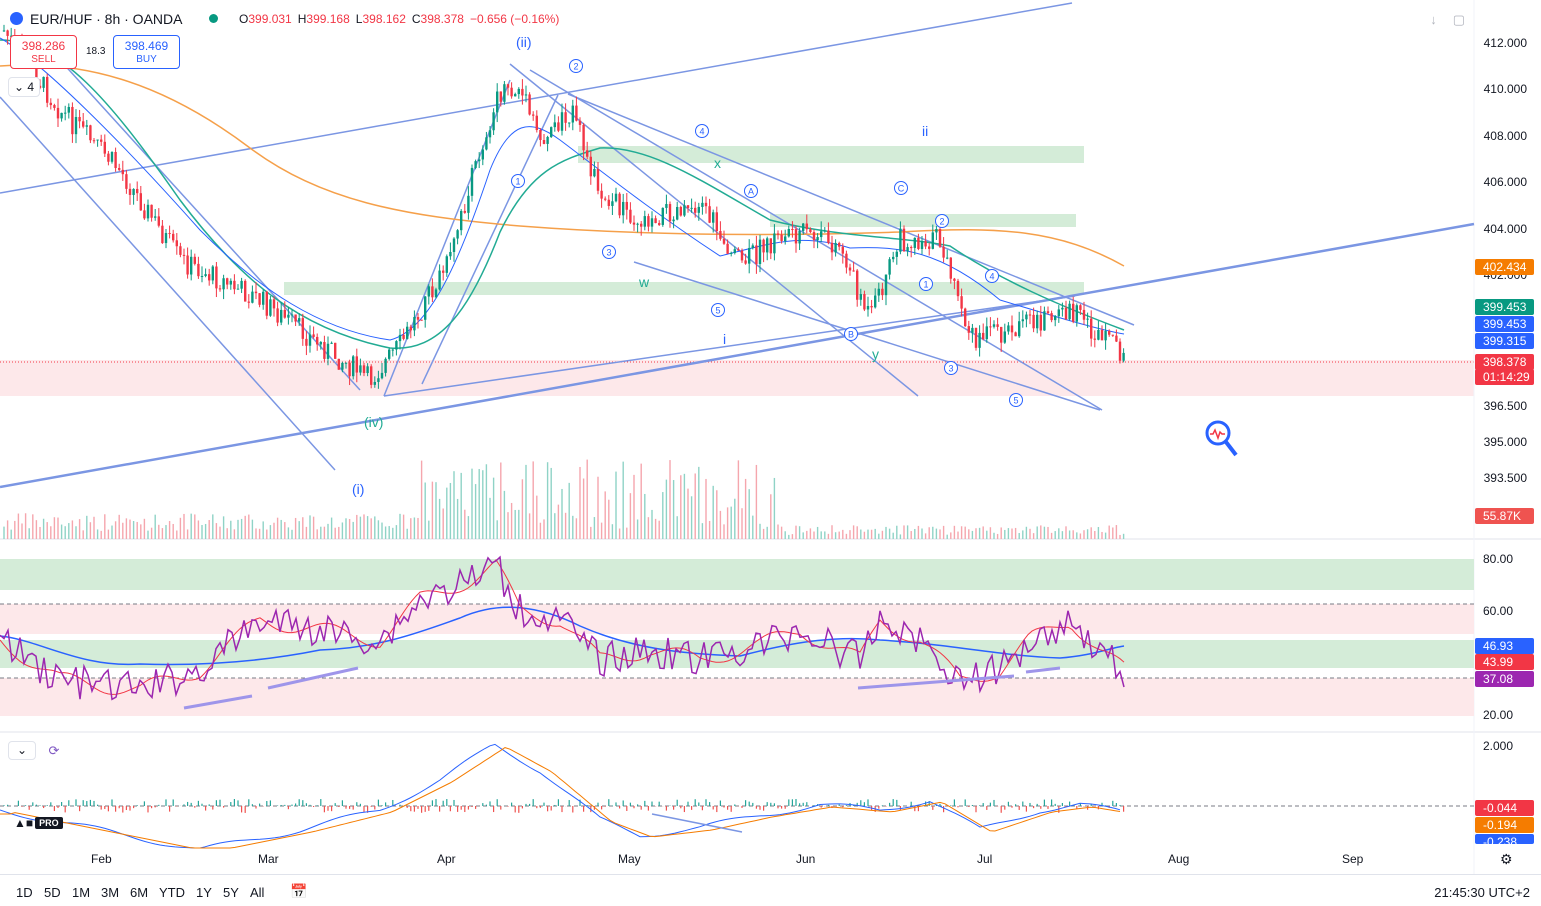  I want to click on time-label: Mar, so click(268, 859).